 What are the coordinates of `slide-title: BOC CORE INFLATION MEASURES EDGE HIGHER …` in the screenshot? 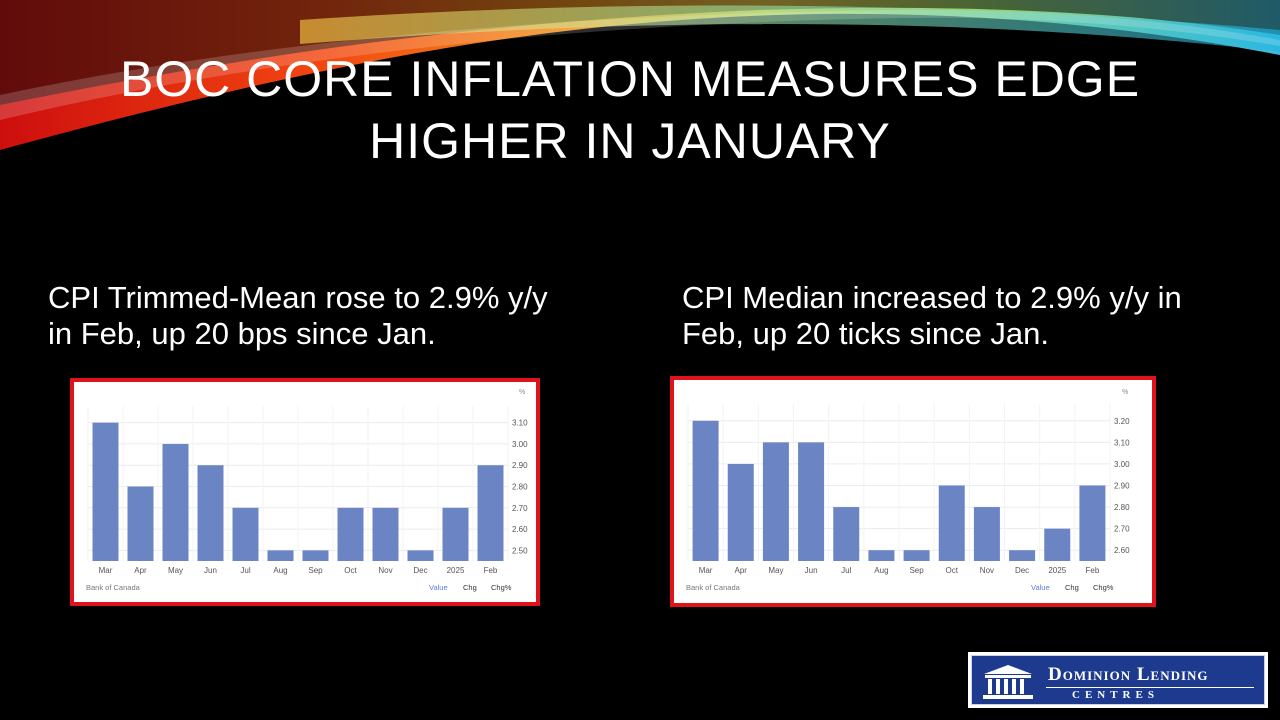 It's located at (630, 110).